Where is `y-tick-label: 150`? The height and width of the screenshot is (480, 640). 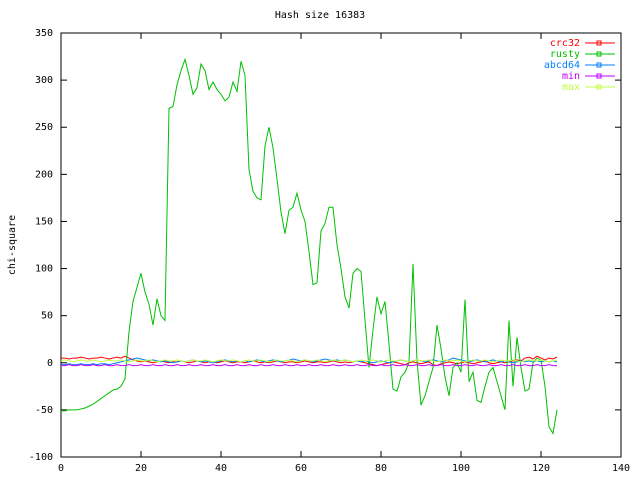
y-tick-label: 150 is located at coordinates (44, 221).